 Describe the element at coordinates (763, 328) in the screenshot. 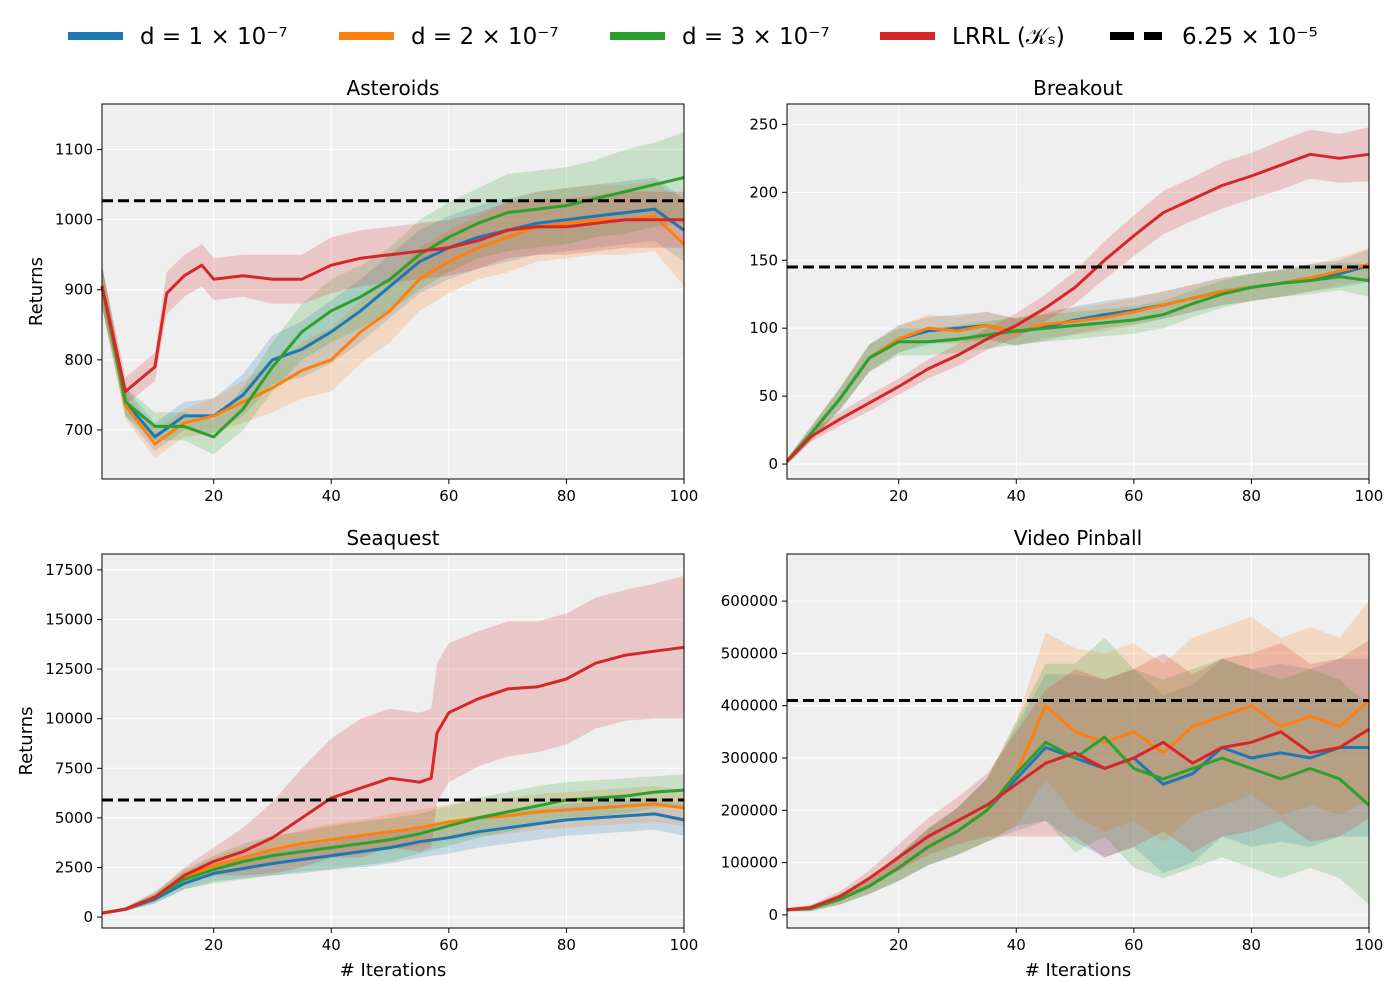

I see `y-tick-label: 100` at that location.